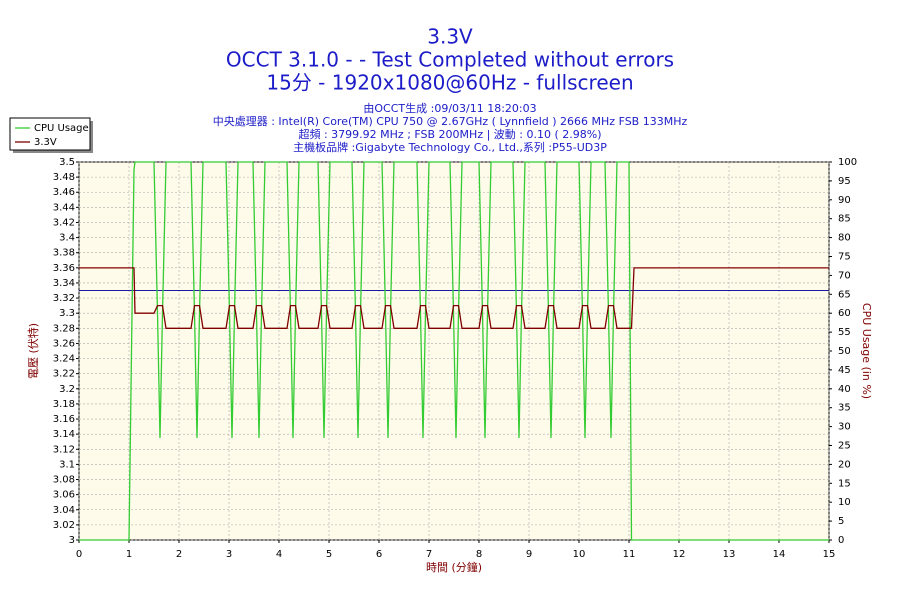 This screenshot has width=900, height=604. I want to click on y2-tick-label: 20, so click(844, 464).